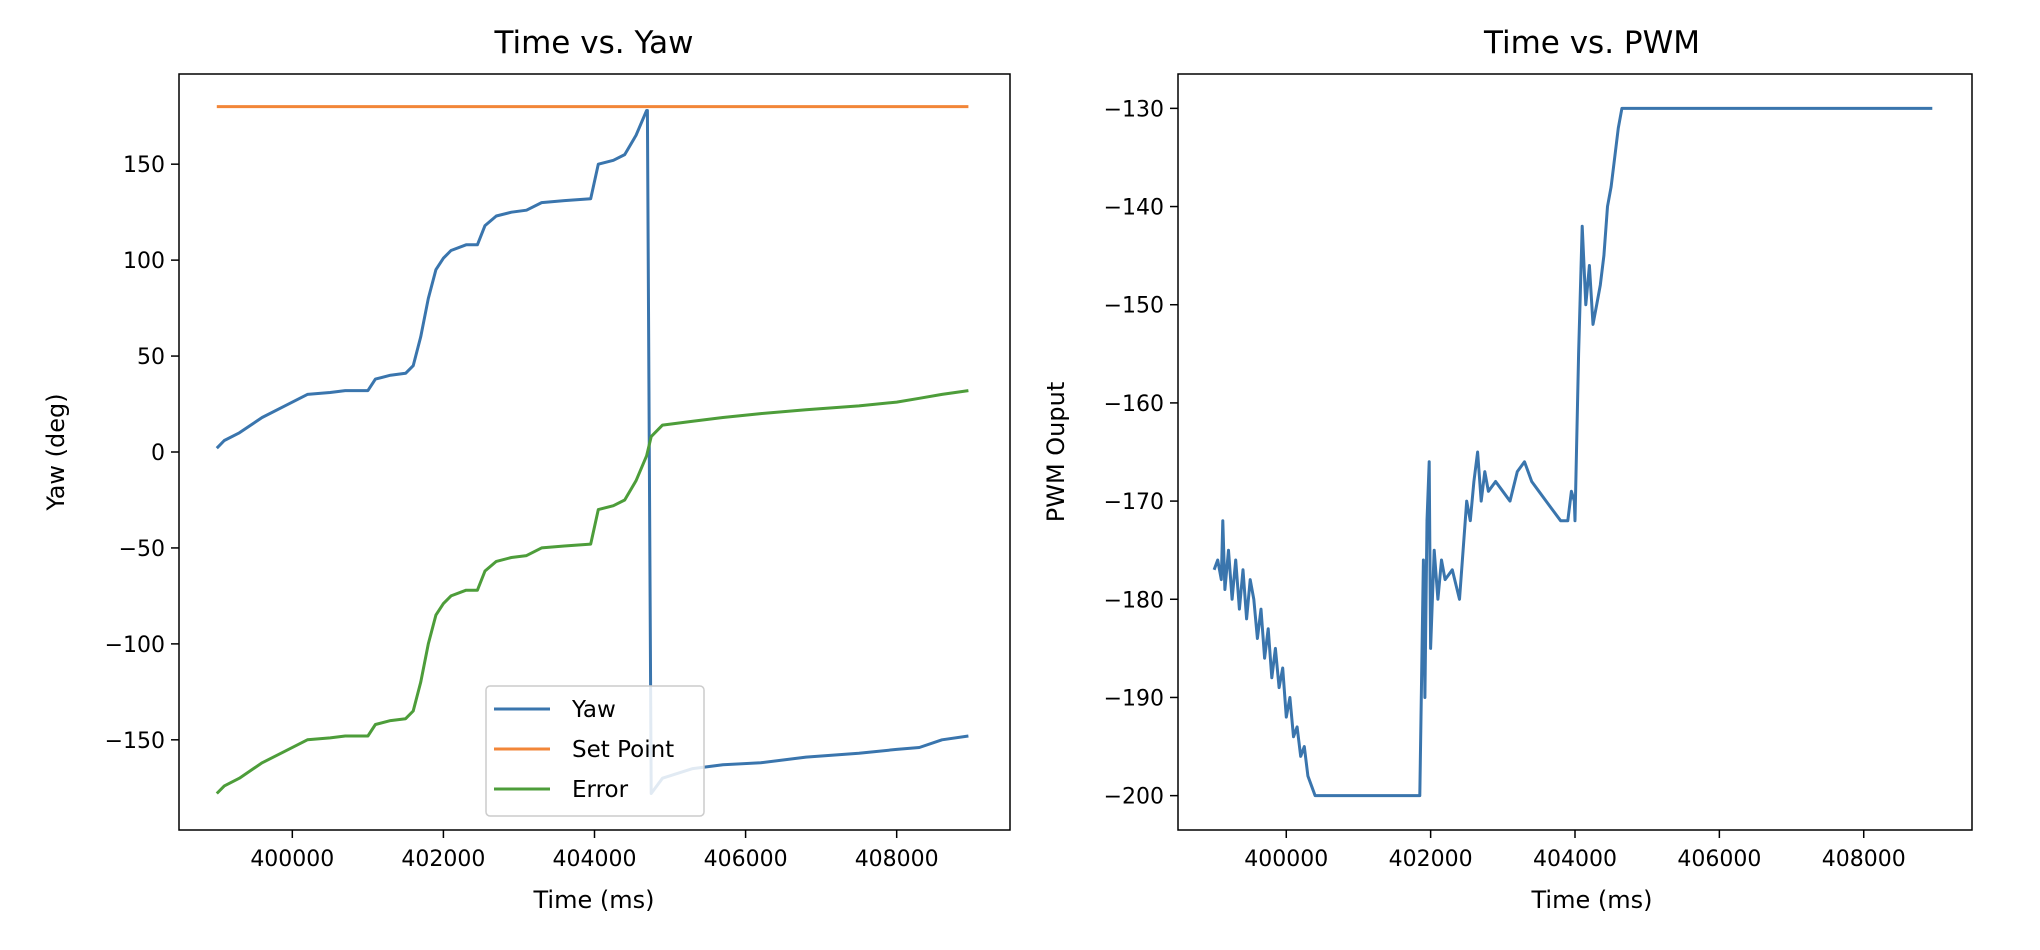  What do you see at coordinates (1134, 600) in the screenshot?
I see `y-tick-label: −180` at bounding box center [1134, 600].